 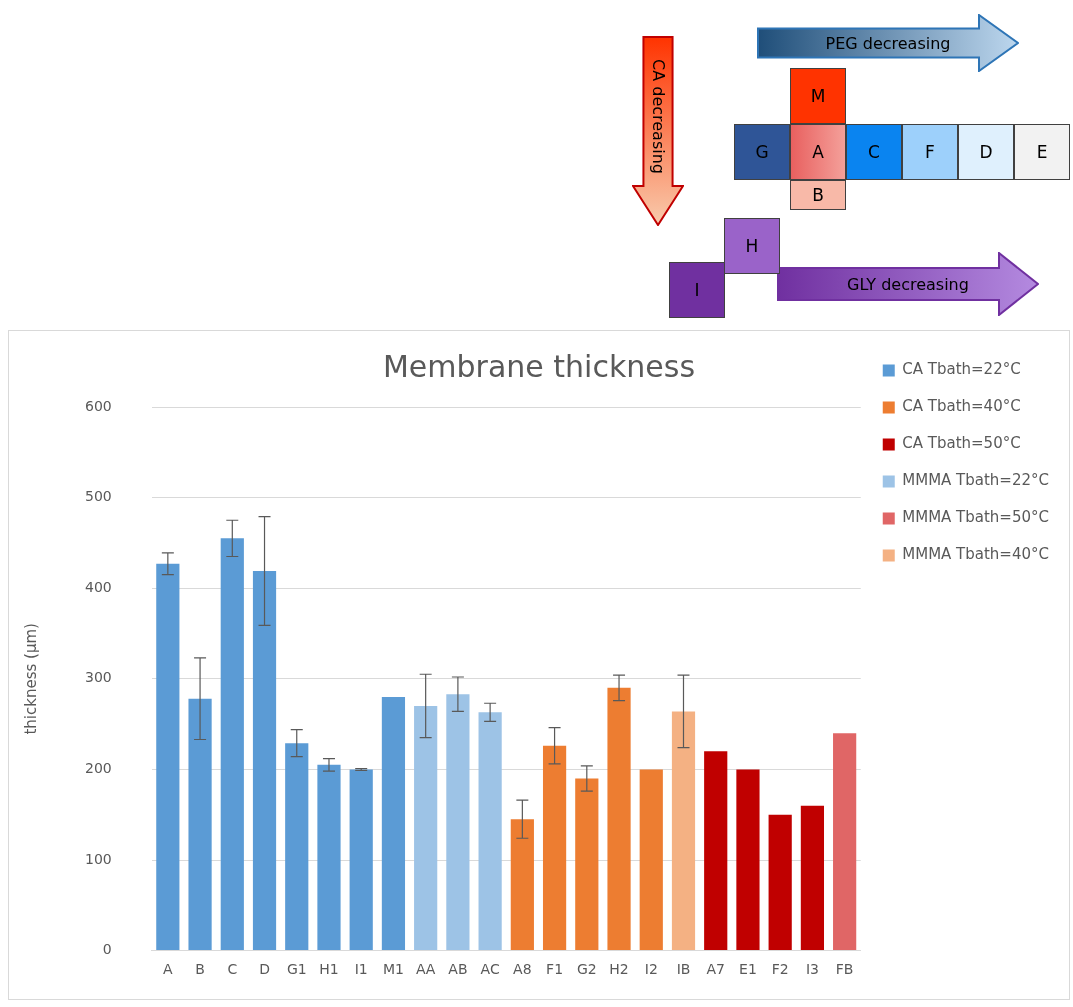 What do you see at coordinates (555, 968) in the screenshot?
I see `x-tick-label: F1` at bounding box center [555, 968].